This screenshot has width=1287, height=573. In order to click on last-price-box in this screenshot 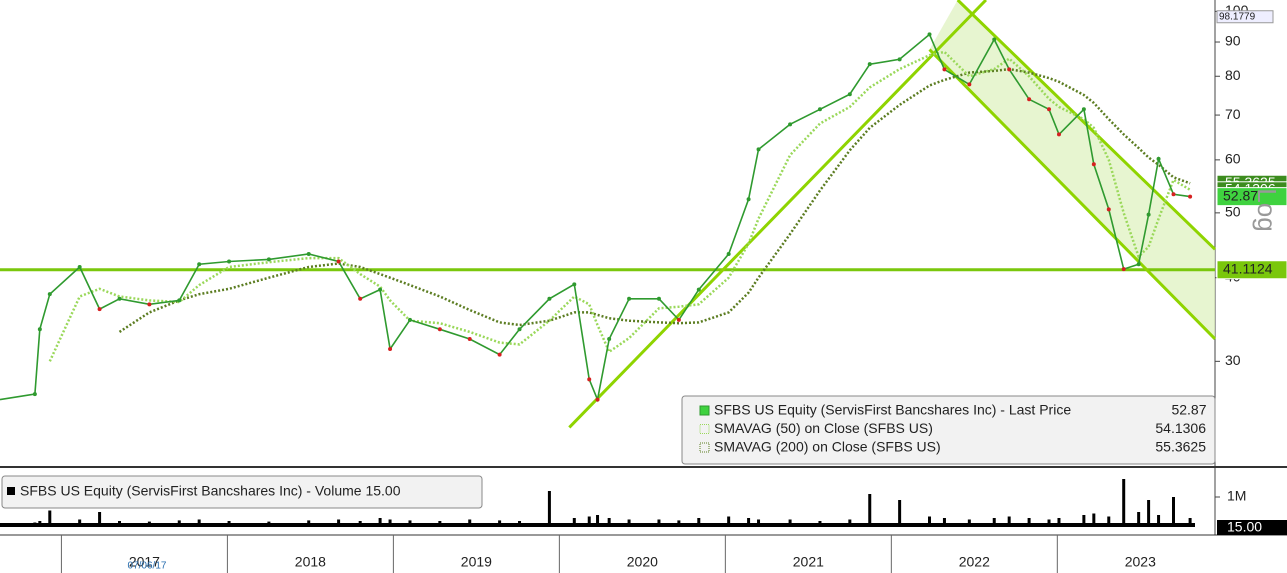, I will do `click(1251, 197)`.